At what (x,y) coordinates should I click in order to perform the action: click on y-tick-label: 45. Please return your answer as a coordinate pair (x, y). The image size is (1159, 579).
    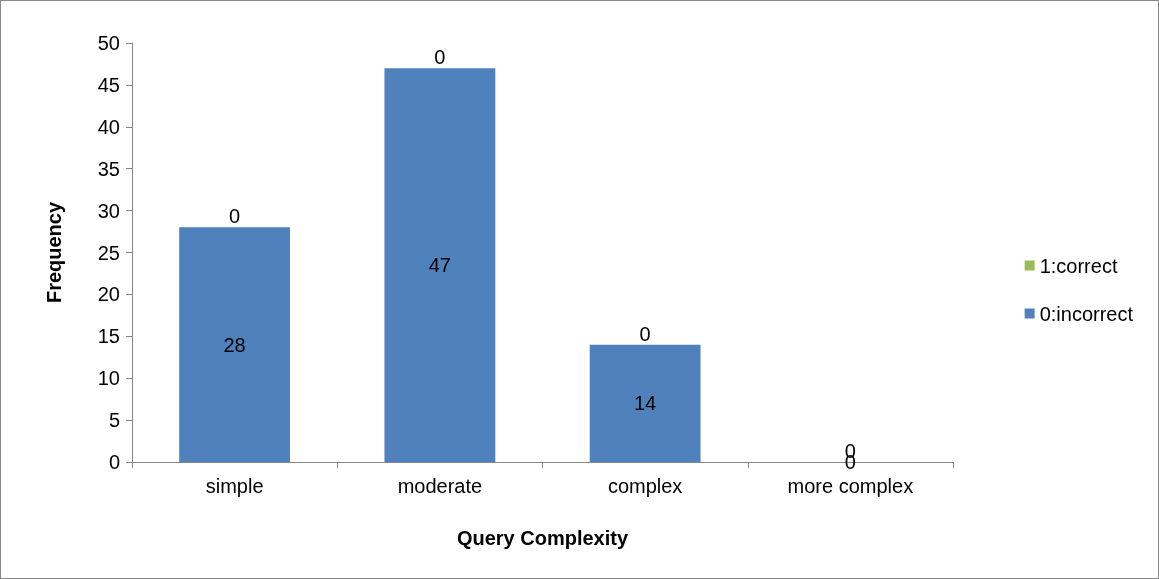
    Looking at the image, I should click on (108, 84).